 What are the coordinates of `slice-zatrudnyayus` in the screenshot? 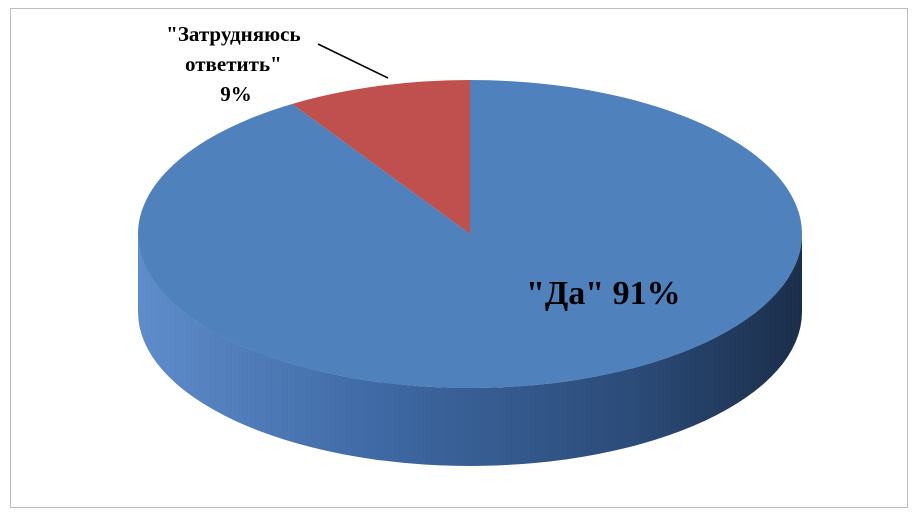 It's located at (381, 157).